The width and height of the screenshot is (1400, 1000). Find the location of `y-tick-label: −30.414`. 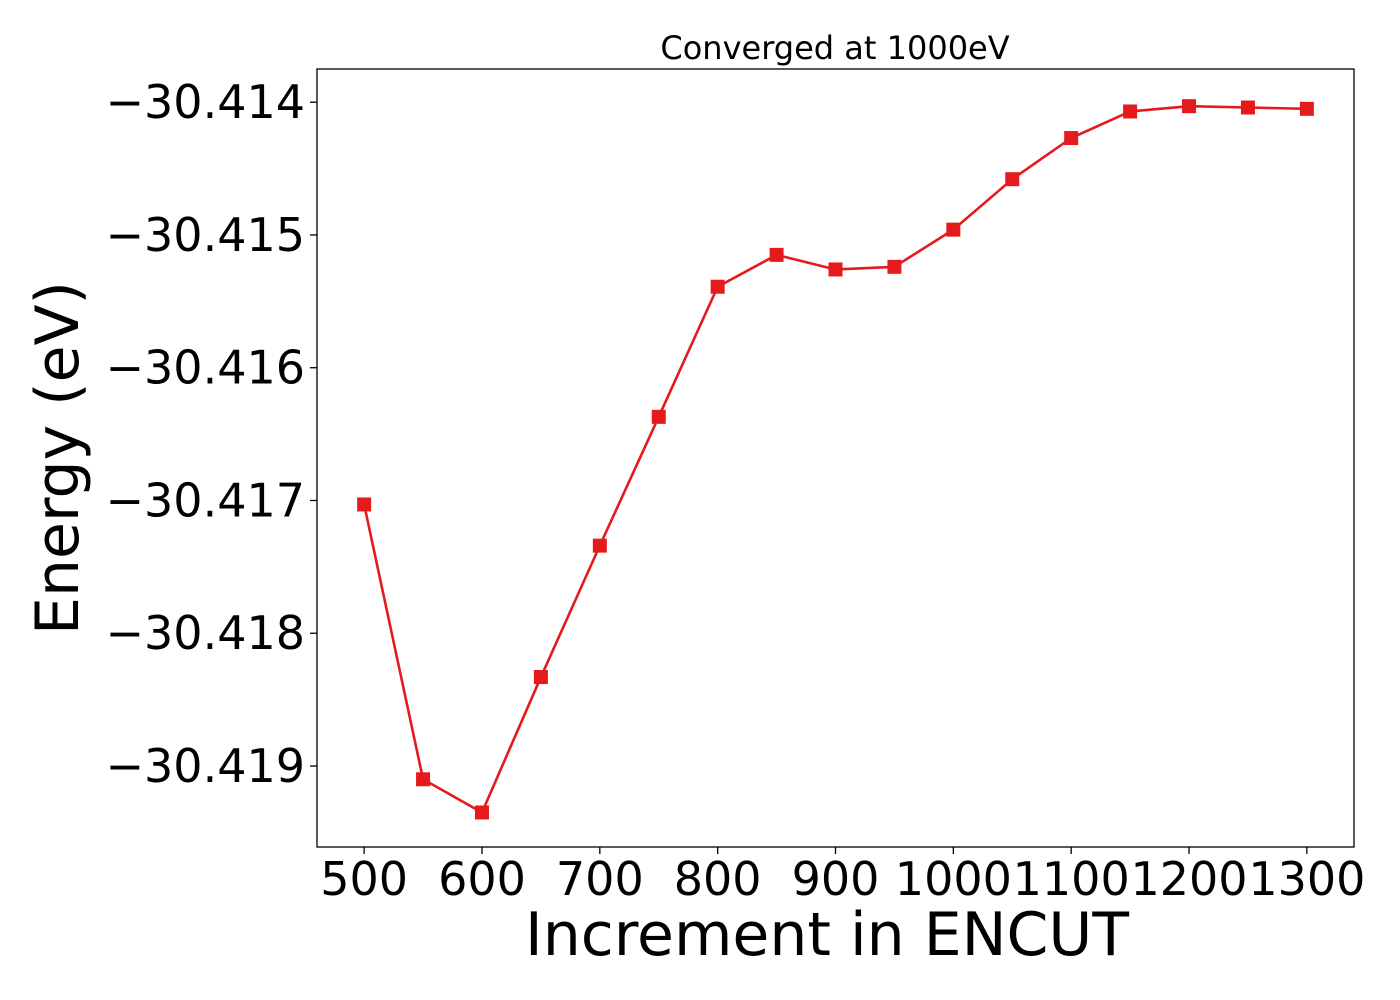

y-tick-label: −30.414 is located at coordinates (206, 102).